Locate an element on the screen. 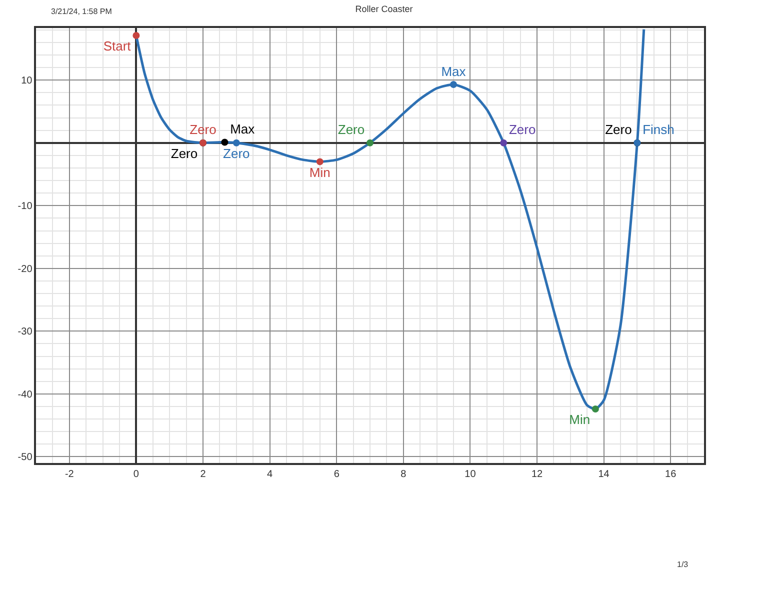  y-tick-label: -30 is located at coordinates (25, 332).